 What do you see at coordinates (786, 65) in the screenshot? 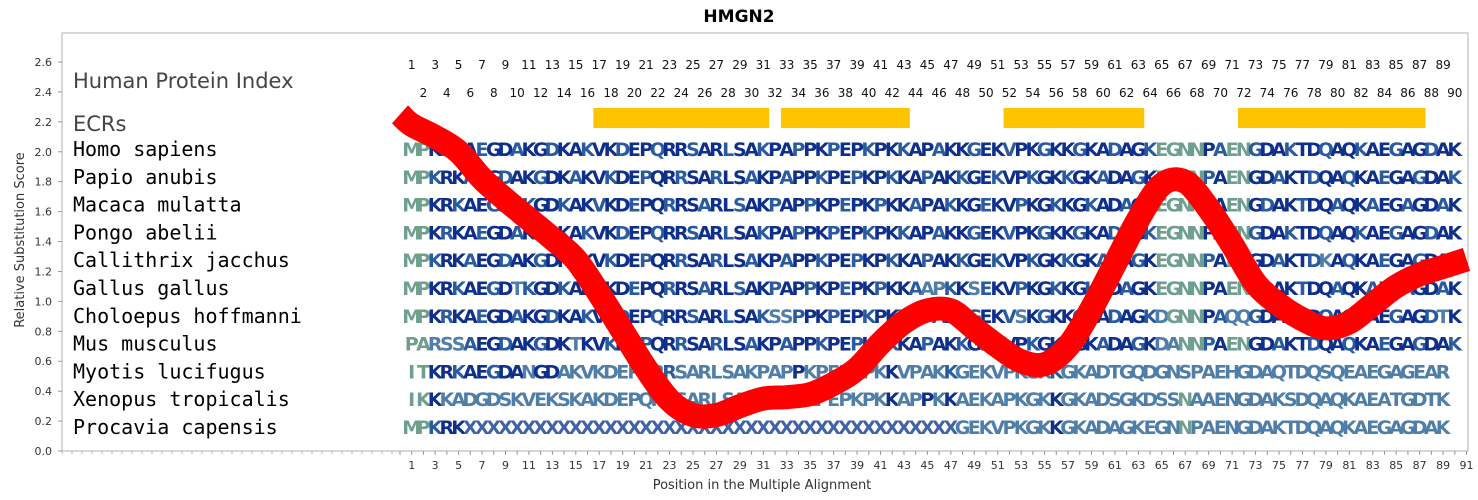
I see `human-index-number: 33` at bounding box center [786, 65].